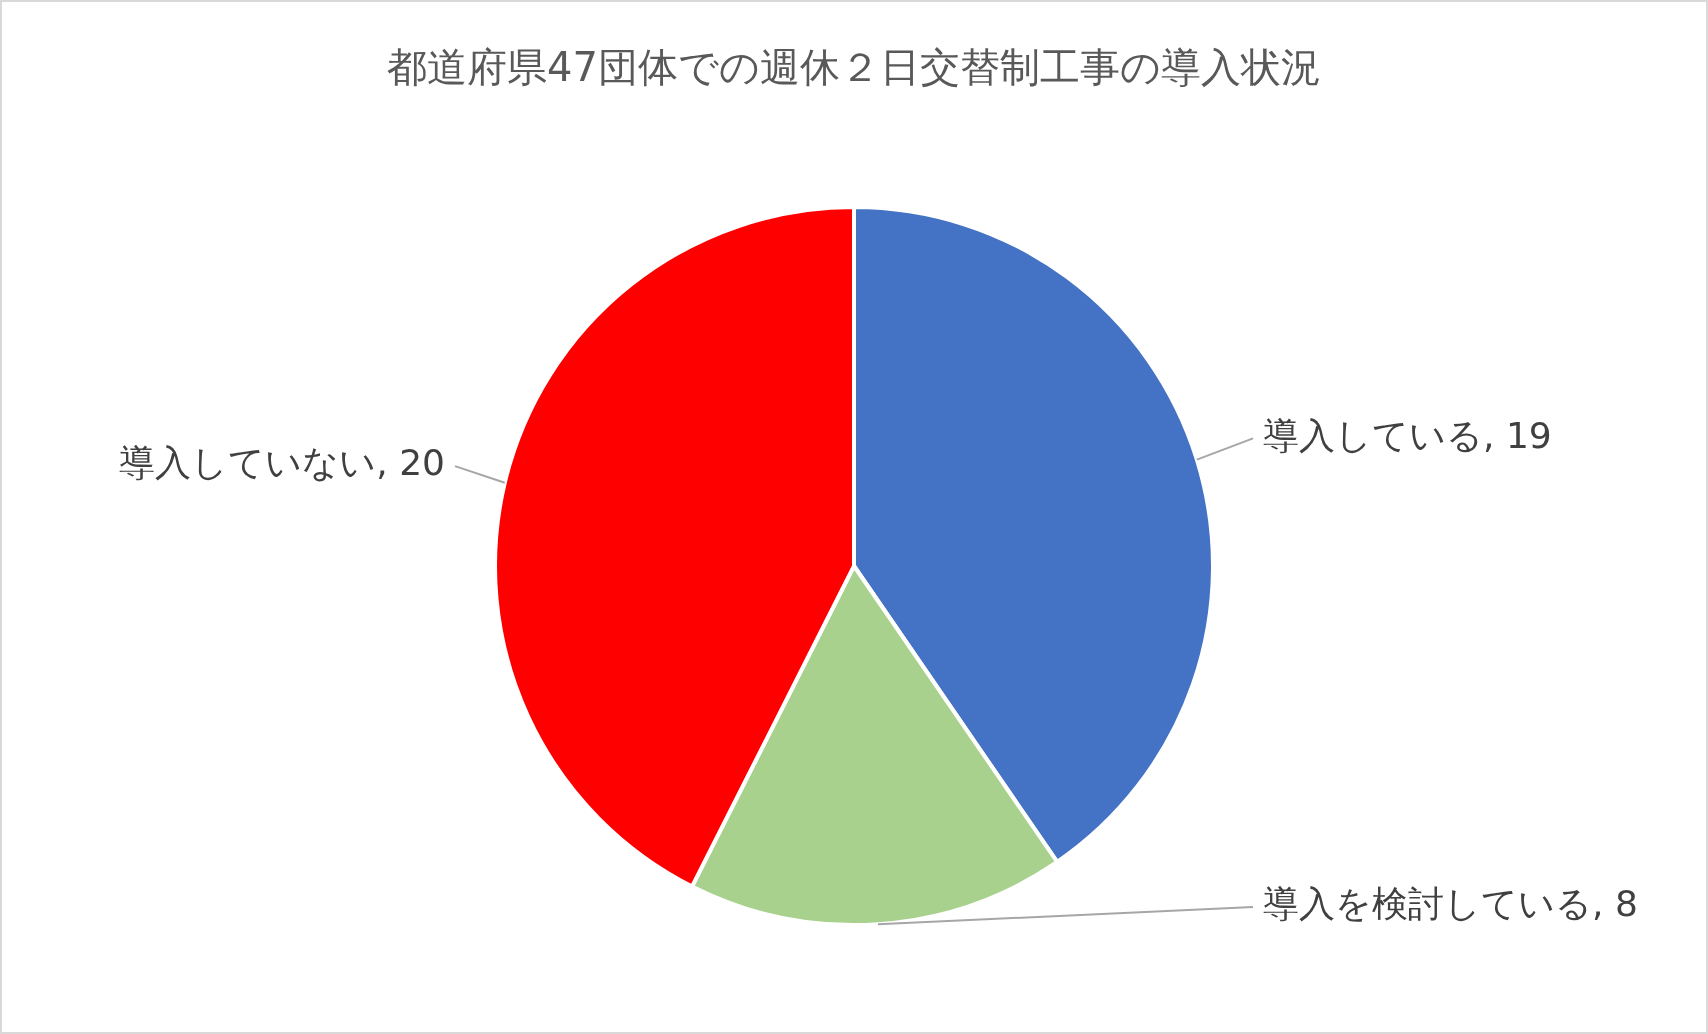 The width and height of the screenshot is (1708, 1034). What do you see at coordinates (411, 463) in the screenshot?
I see `data-label: , 20` at bounding box center [411, 463].